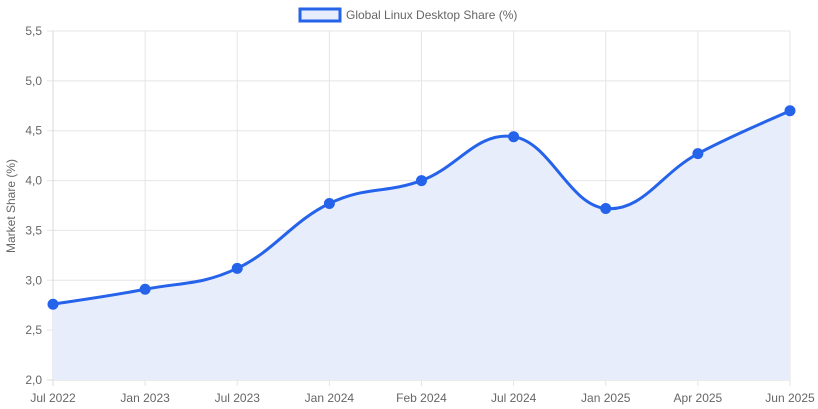 The image size is (818, 409). I want to click on legend-label: Global Linux Desktop Share (%), so click(431, 15).